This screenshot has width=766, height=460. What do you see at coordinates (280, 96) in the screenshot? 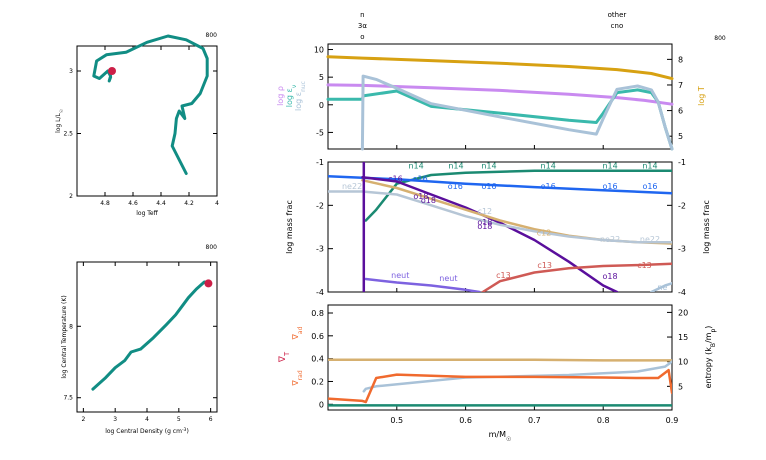
I see `top-left-label: log ρ` at bounding box center [280, 96].